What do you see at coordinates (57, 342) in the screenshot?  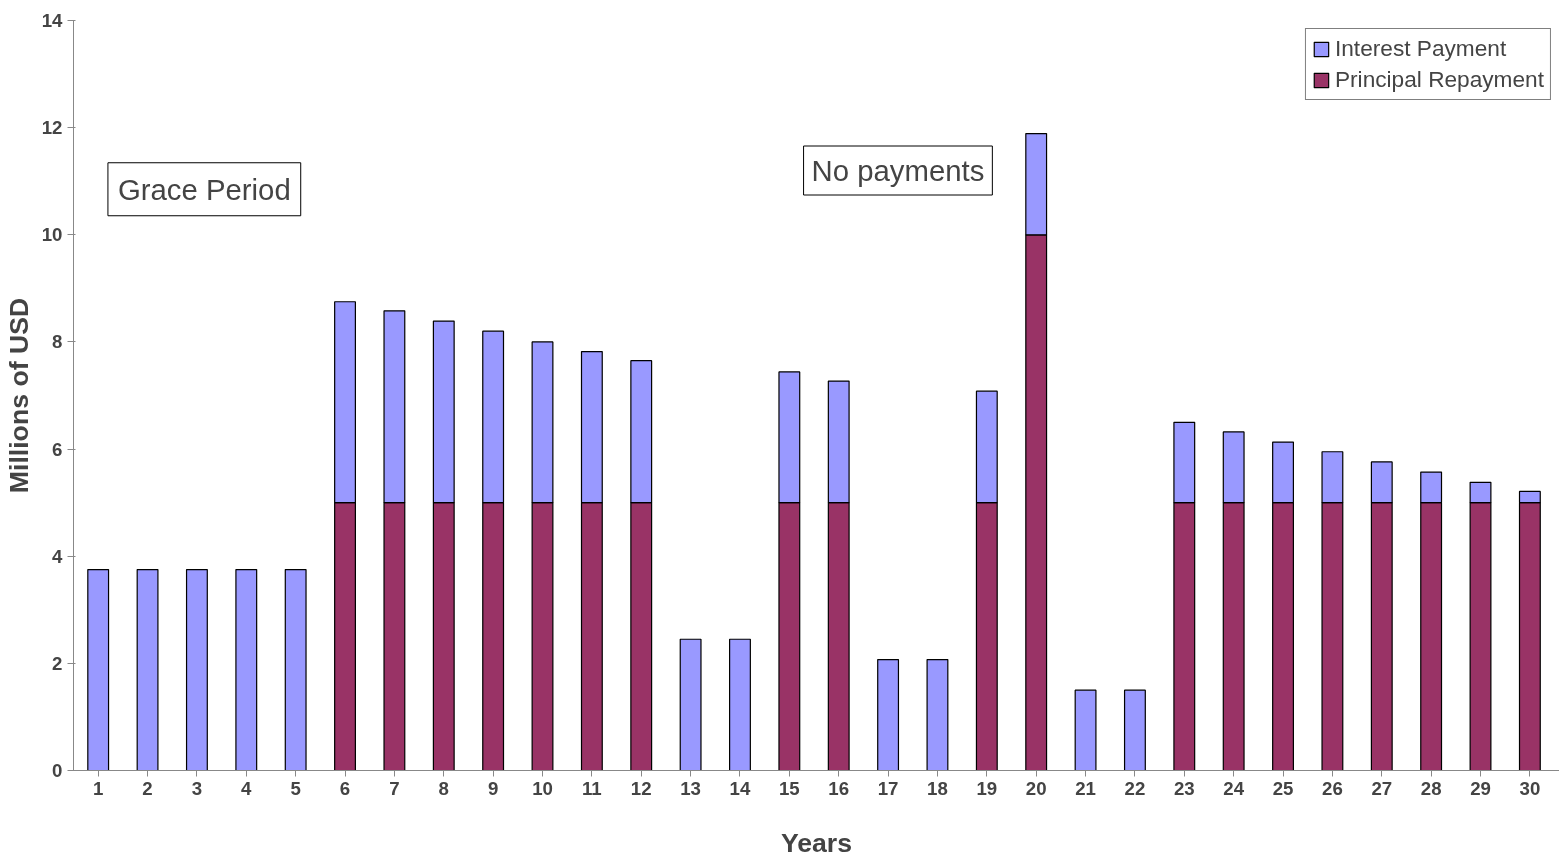 I see `y-tick-label: 8` at bounding box center [57, 342].